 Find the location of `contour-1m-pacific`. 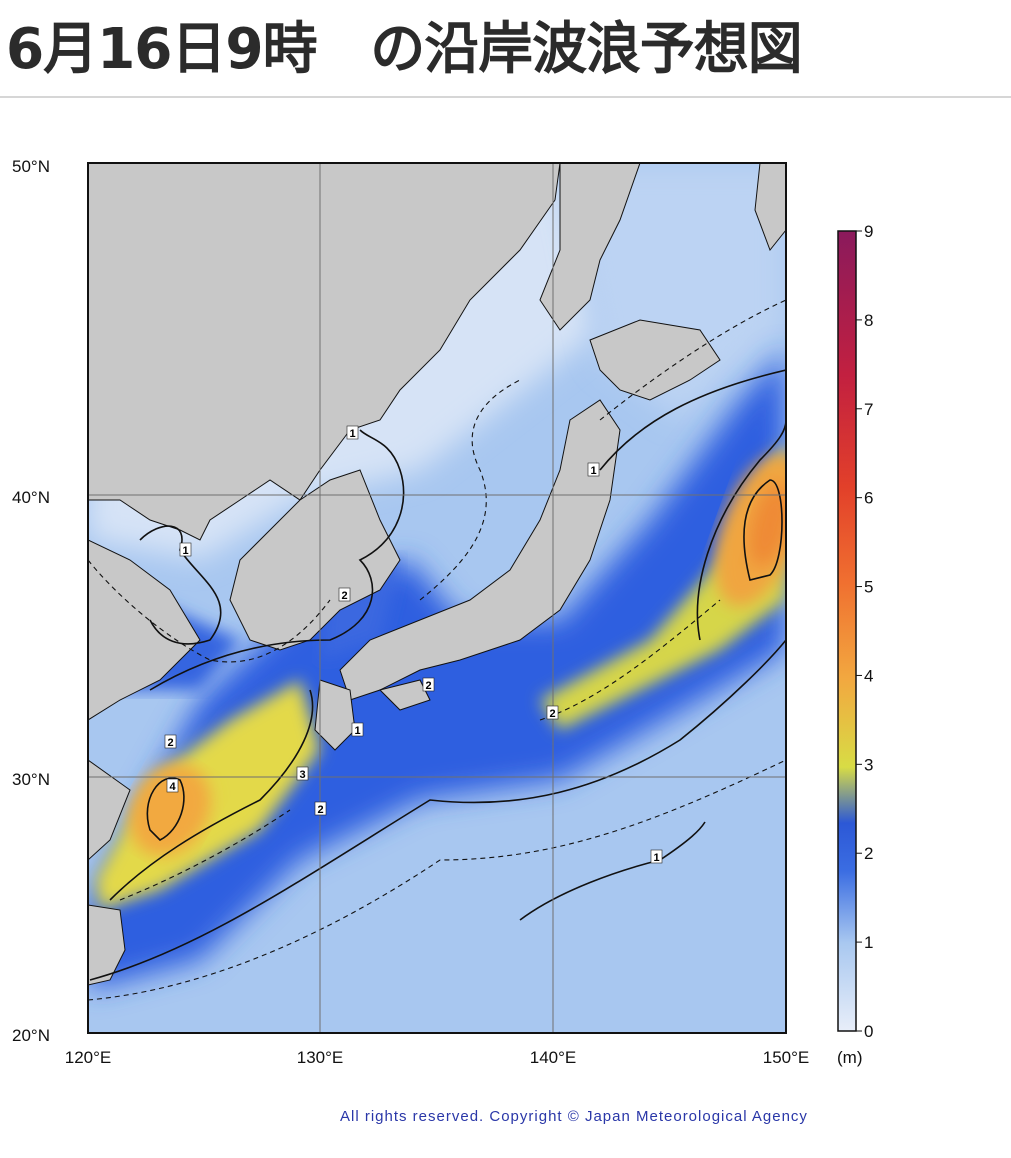

contour-1m-pacific is located at coordinates (612, 871).